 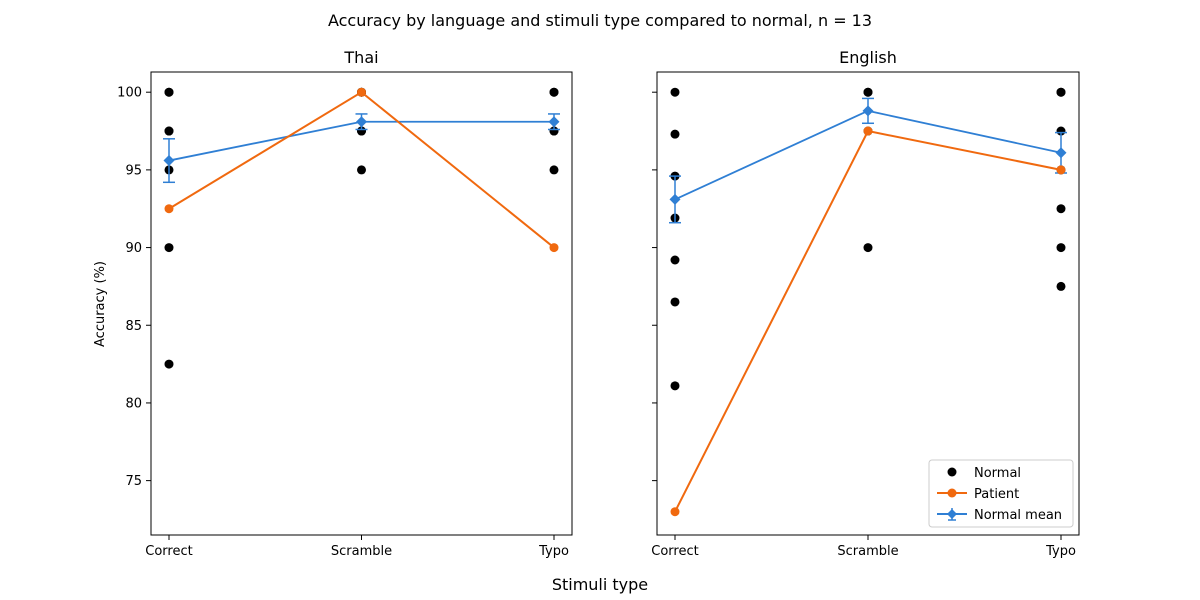 What do you see at coordinates (1018, 515) in the screenshot?
I see `legend-normal-mean-label: Normal mean` at bounding box center [1018, 515].